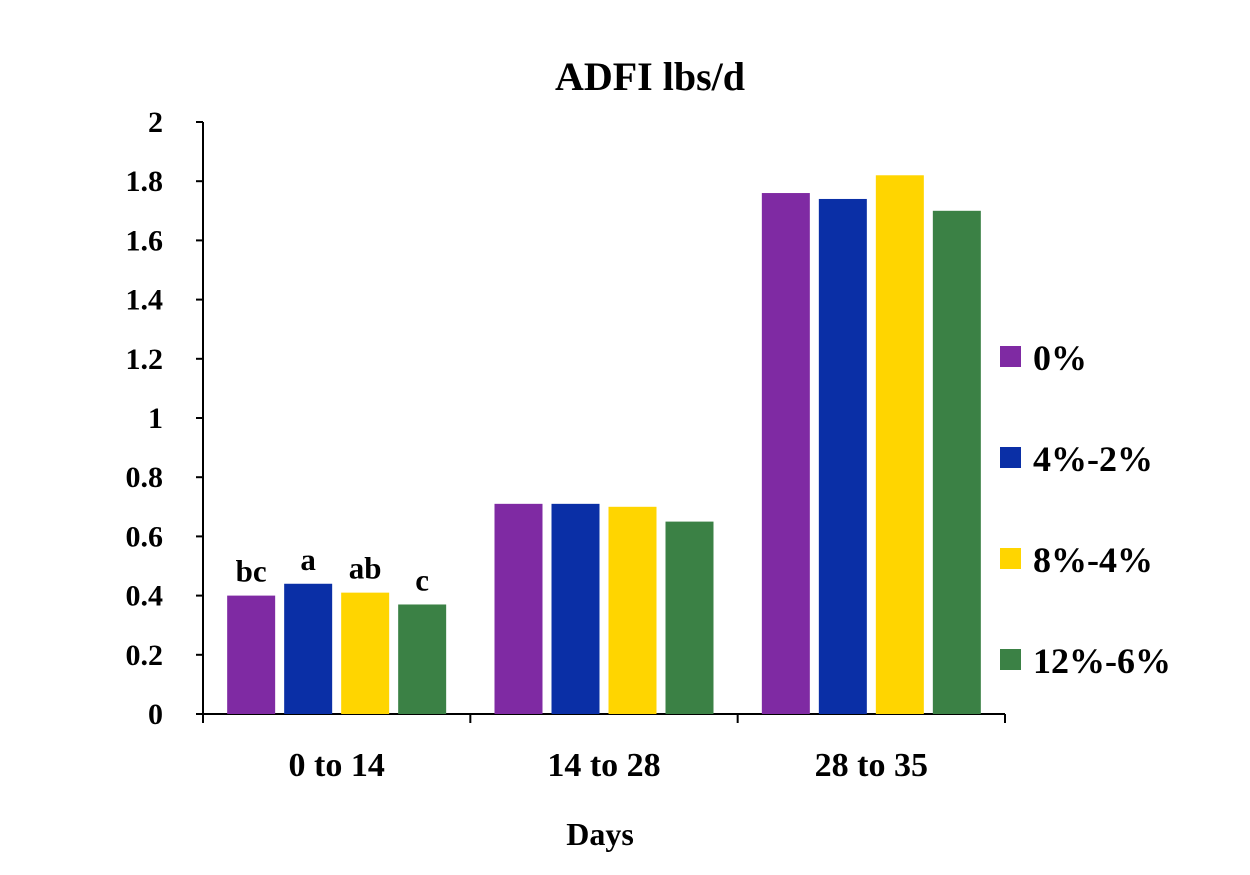 This screenshot has width=1250, height=875. I want to click on legend-label: 12%-6%, so click(1102, 661).